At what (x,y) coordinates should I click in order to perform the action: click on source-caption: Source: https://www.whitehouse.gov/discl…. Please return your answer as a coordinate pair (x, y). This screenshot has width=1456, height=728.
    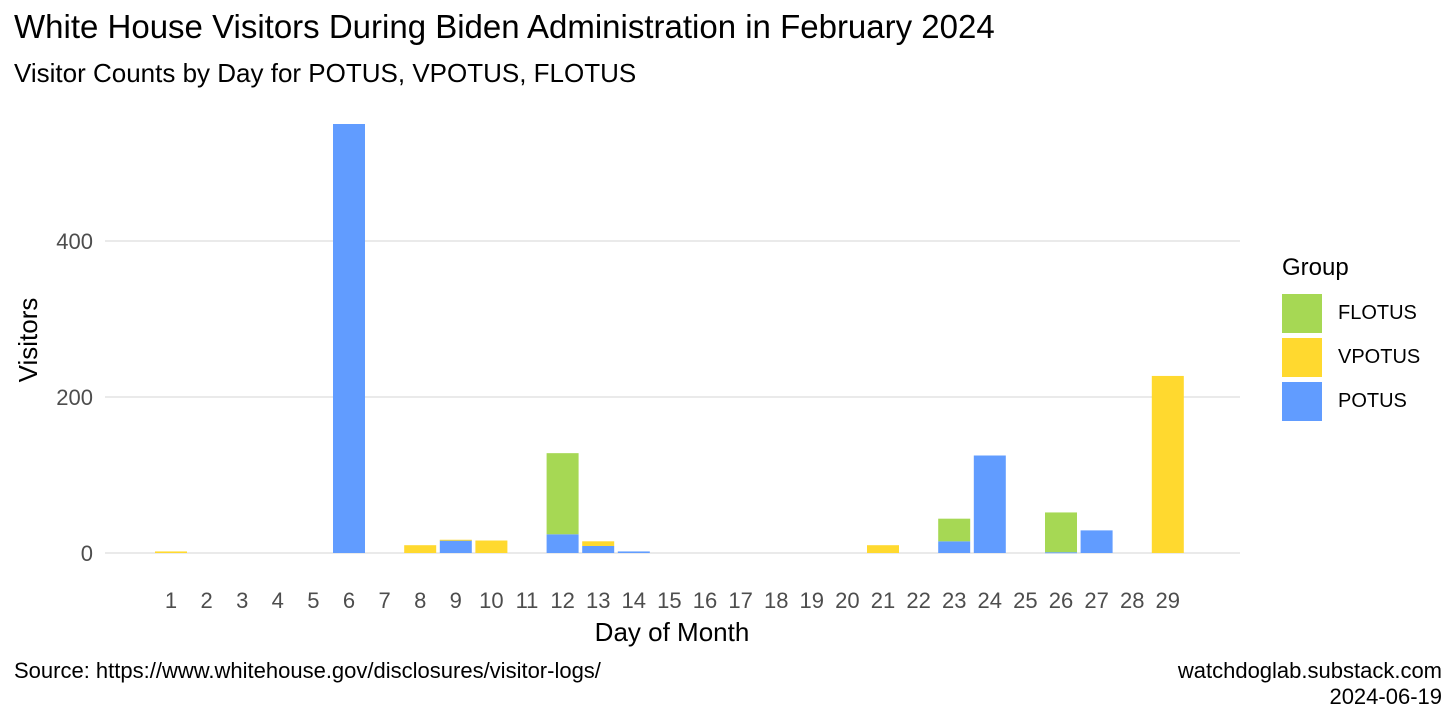
    Looking at the image, I should click on (307, 670).